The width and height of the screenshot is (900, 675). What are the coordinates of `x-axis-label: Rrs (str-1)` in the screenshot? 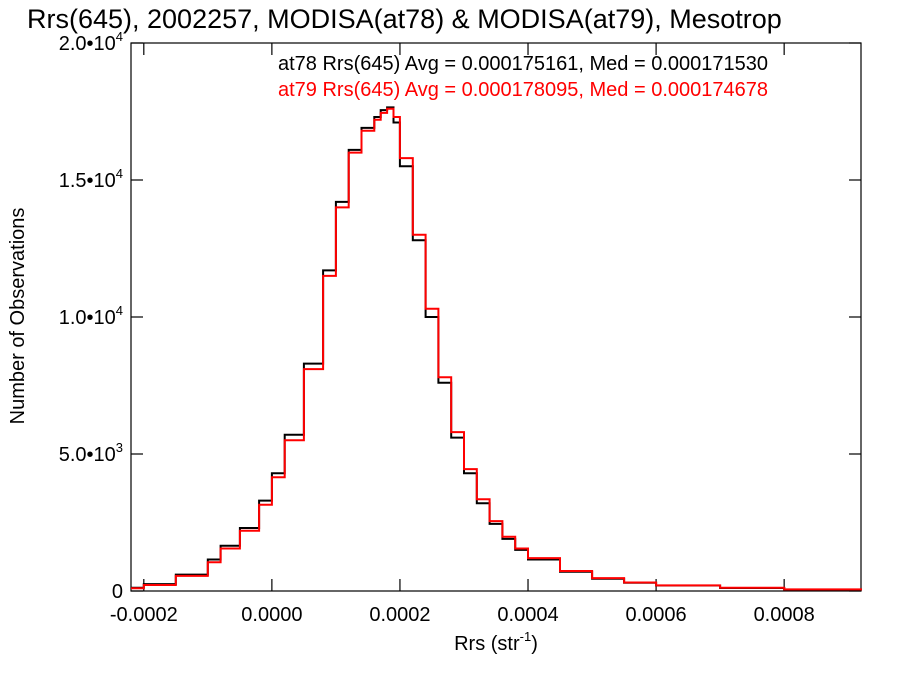 It's located at (496, 642).